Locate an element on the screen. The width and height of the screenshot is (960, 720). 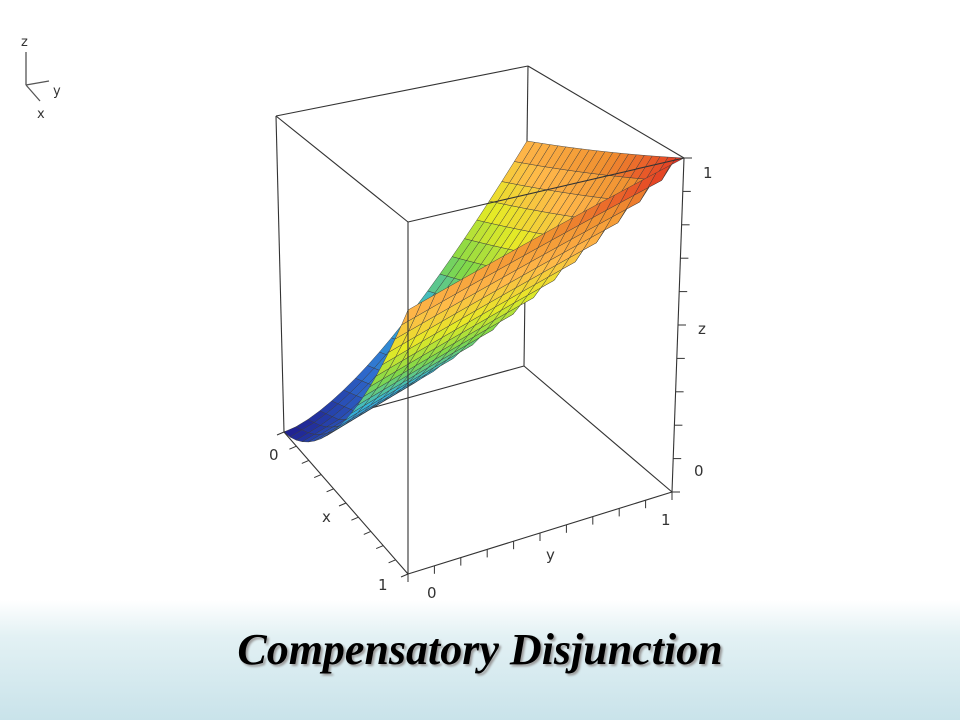
x-tick-0: 0 is located at coordinates (274, 455).